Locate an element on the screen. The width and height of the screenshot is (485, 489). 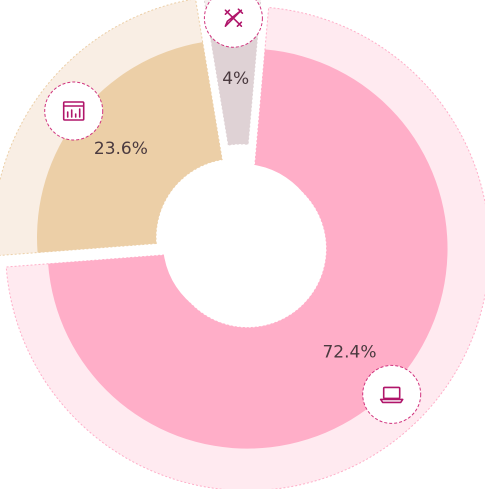
slice-percent-label: 4% is located at coordinates (235, 79).